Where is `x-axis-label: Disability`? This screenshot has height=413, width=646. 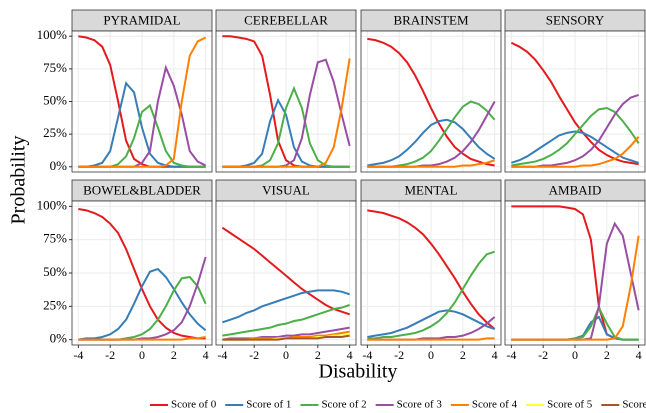 x-axis-label: Disability is located at coordinates (358, 372).